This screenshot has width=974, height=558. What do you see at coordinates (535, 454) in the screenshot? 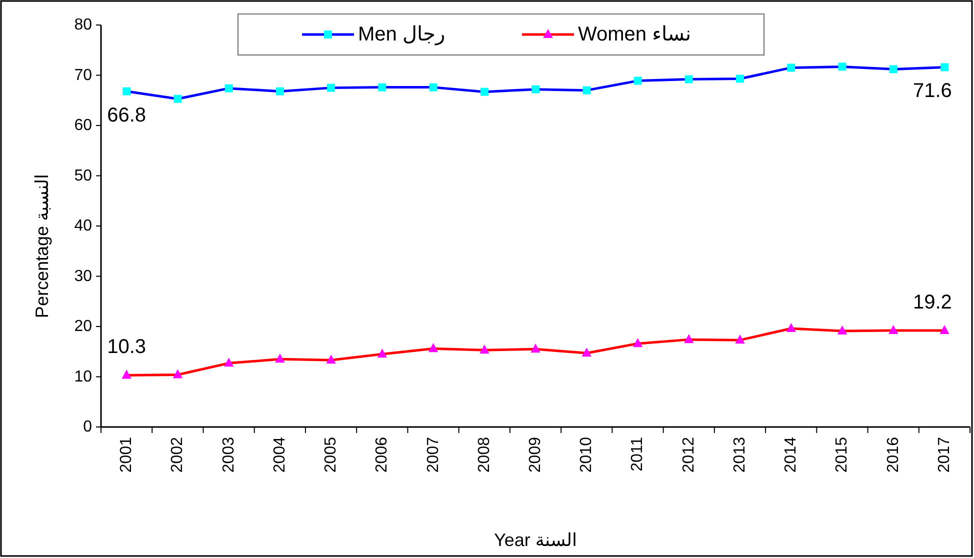
I see `x-tick-label: 2009` at bounding box center [535, 454].